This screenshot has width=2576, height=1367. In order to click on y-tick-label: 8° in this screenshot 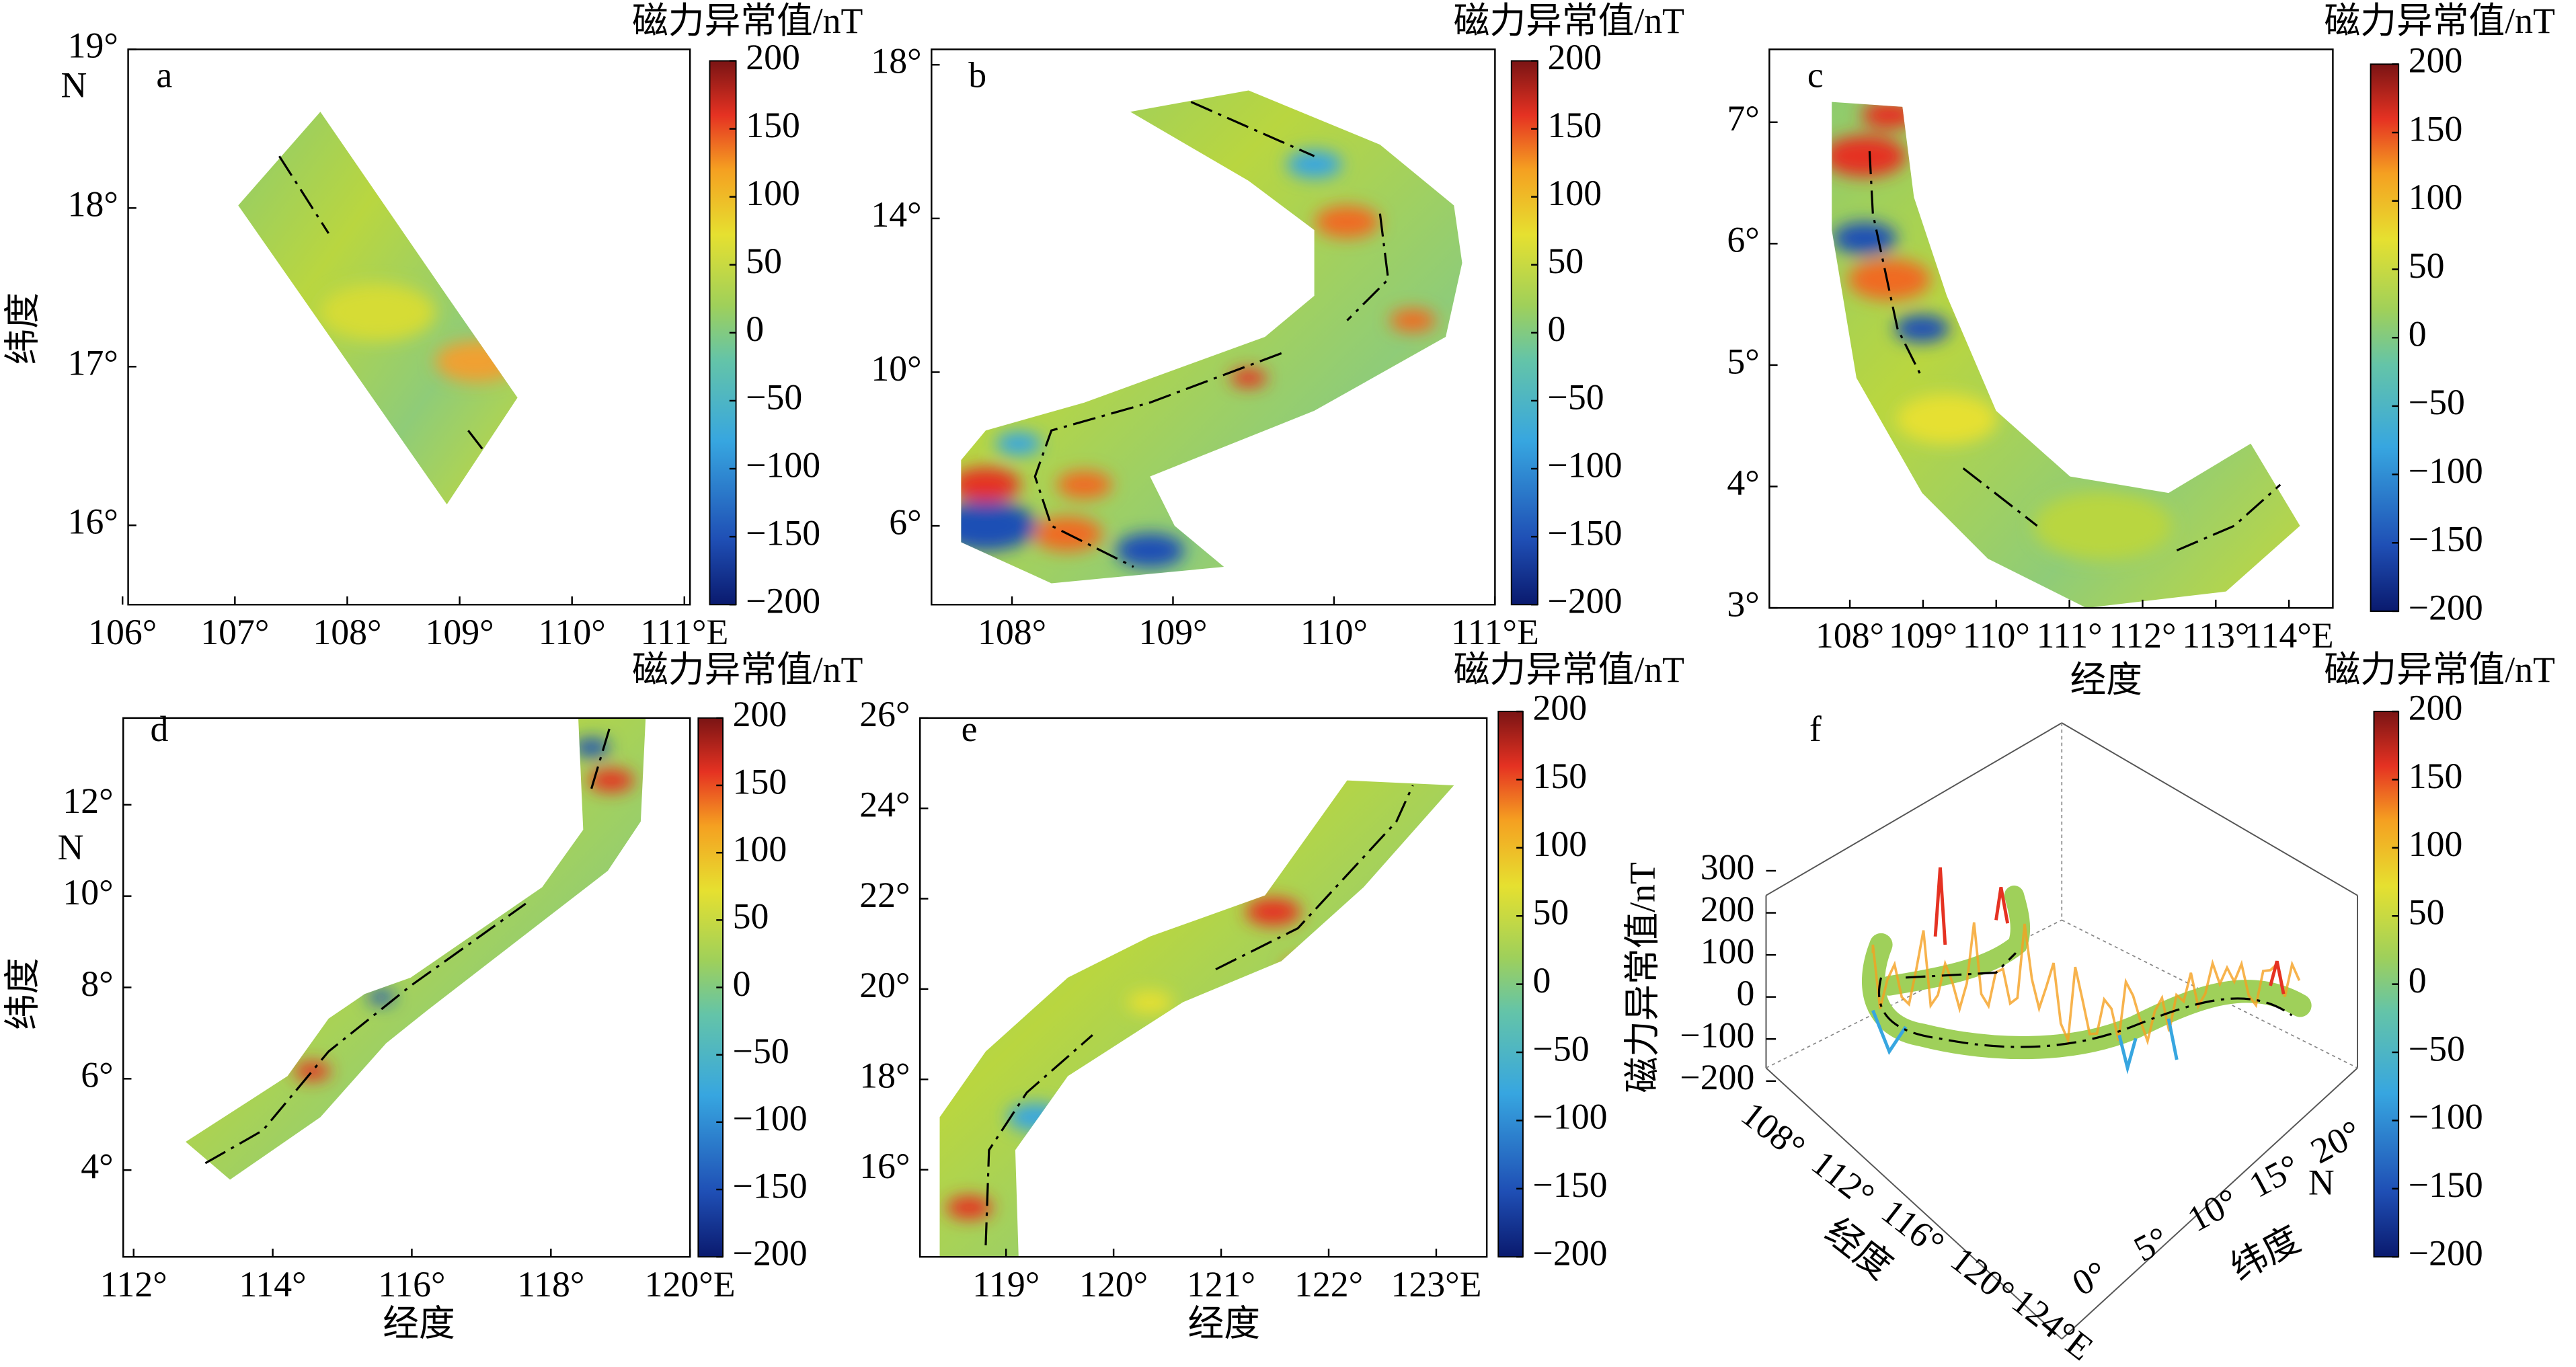, I will do `click(97, 984)`.